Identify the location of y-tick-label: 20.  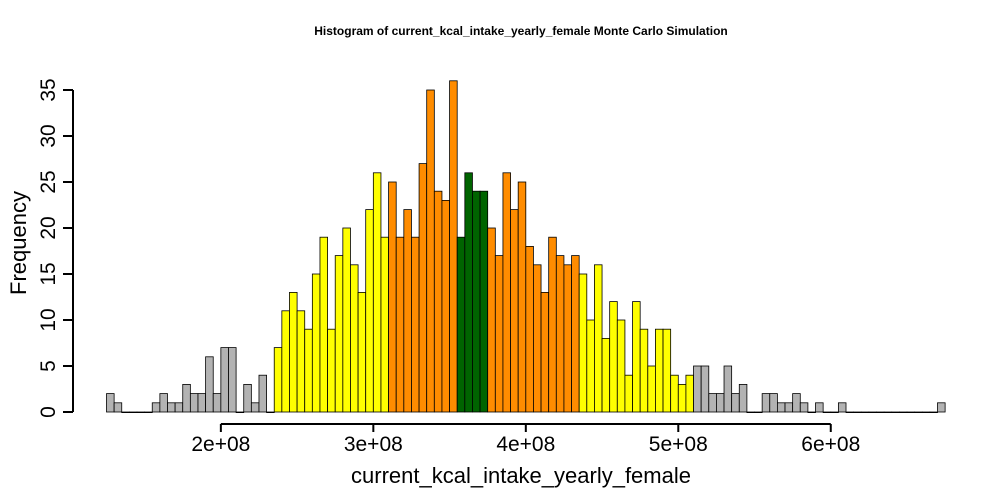
(48, 227).